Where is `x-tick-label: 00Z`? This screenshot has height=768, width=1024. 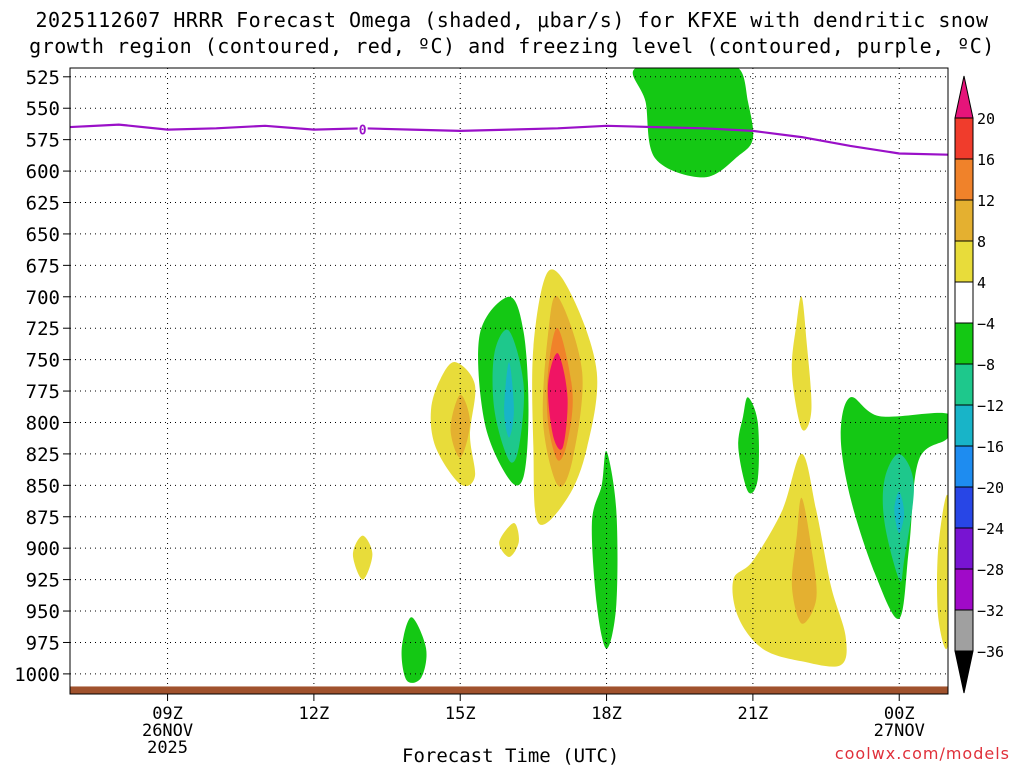 x-tick-label: 00Z is located at coordinates (899, 714).